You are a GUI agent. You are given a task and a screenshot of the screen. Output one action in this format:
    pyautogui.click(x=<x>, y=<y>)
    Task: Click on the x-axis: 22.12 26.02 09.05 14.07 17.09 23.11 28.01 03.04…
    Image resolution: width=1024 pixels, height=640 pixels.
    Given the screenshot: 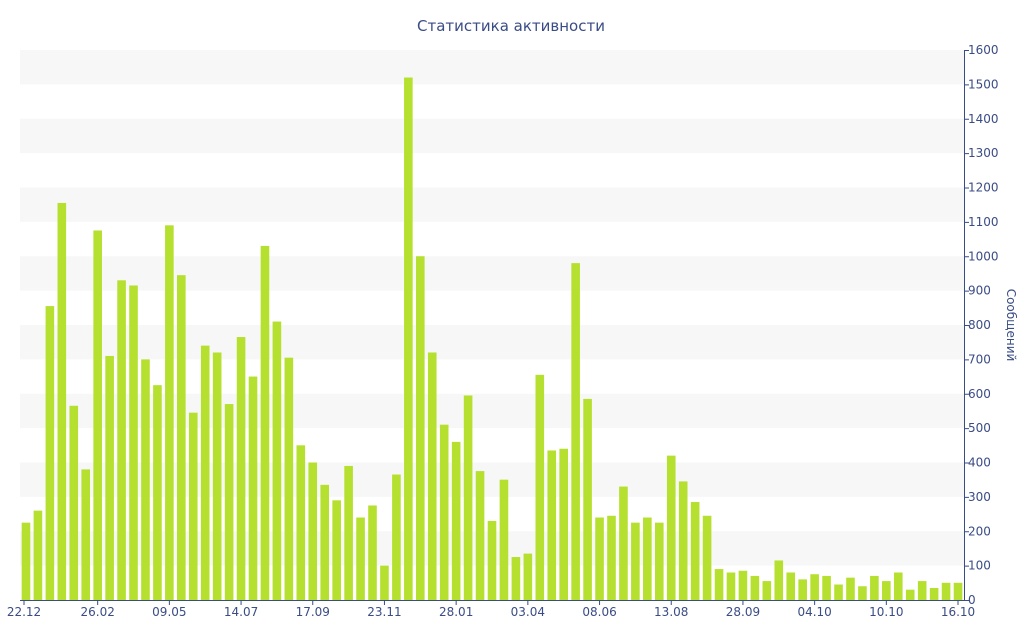 What is the action you would take?
    pyautogui.click(x=491, y=609)
    